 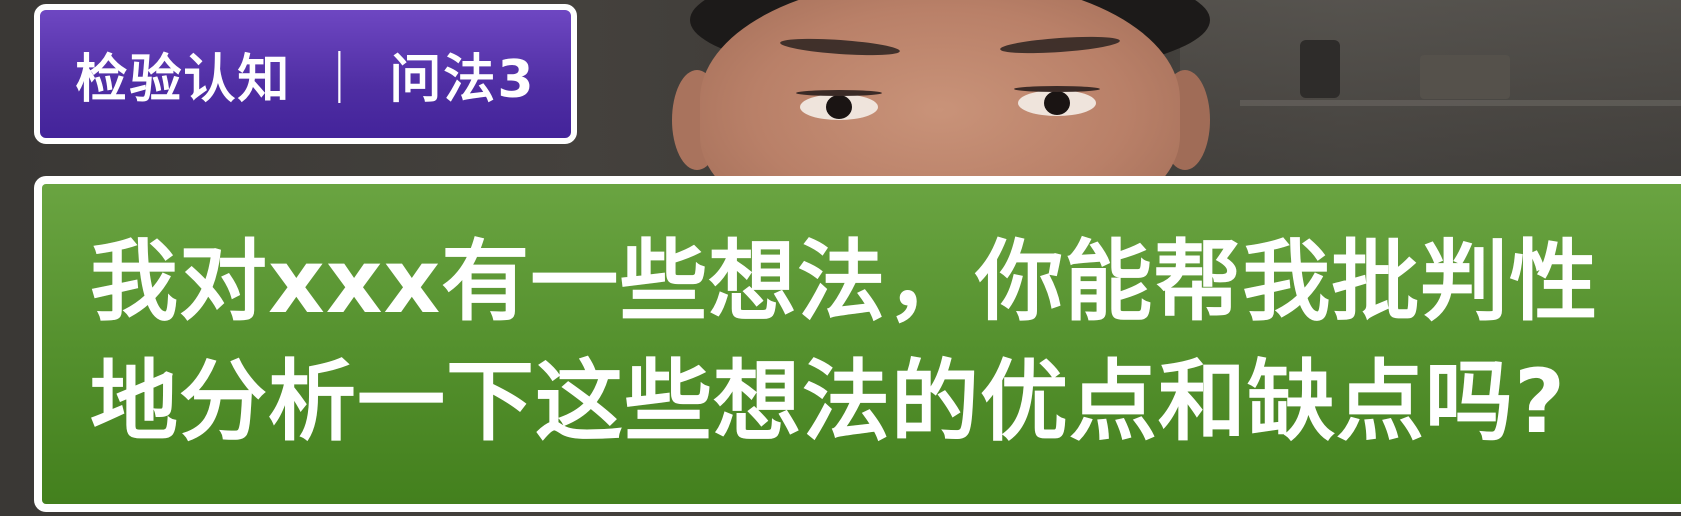 I want to click on section-tag-label: 问法3, so click(x=462, y=79).